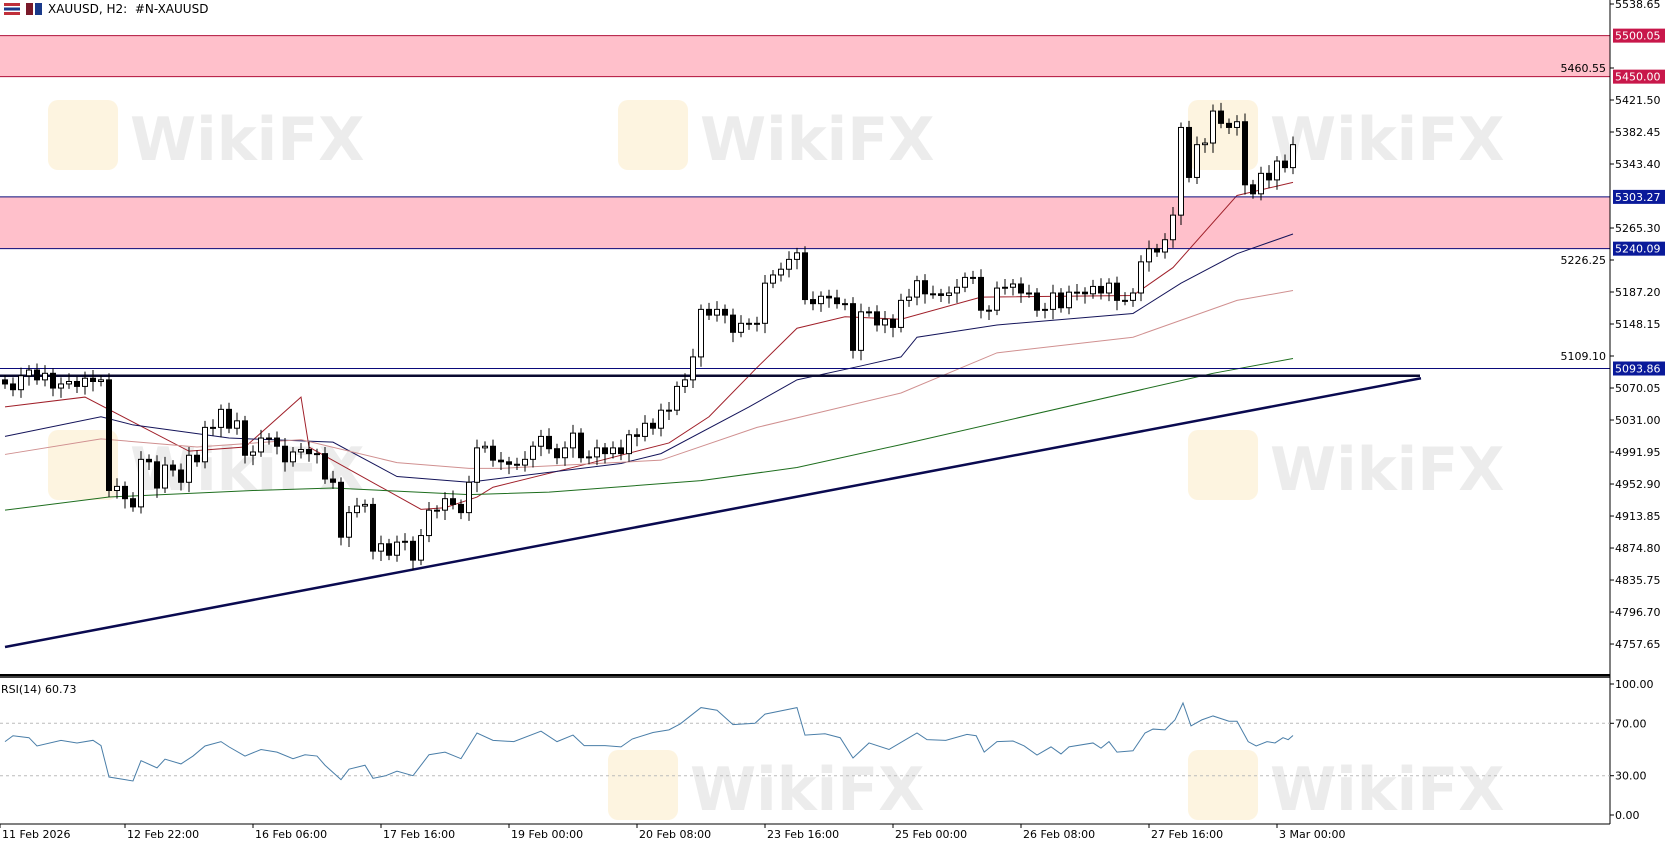 This screenshot has height=845, width=1675. I want to click on rsi-axis-label: 70.00, so click(1631, 723).